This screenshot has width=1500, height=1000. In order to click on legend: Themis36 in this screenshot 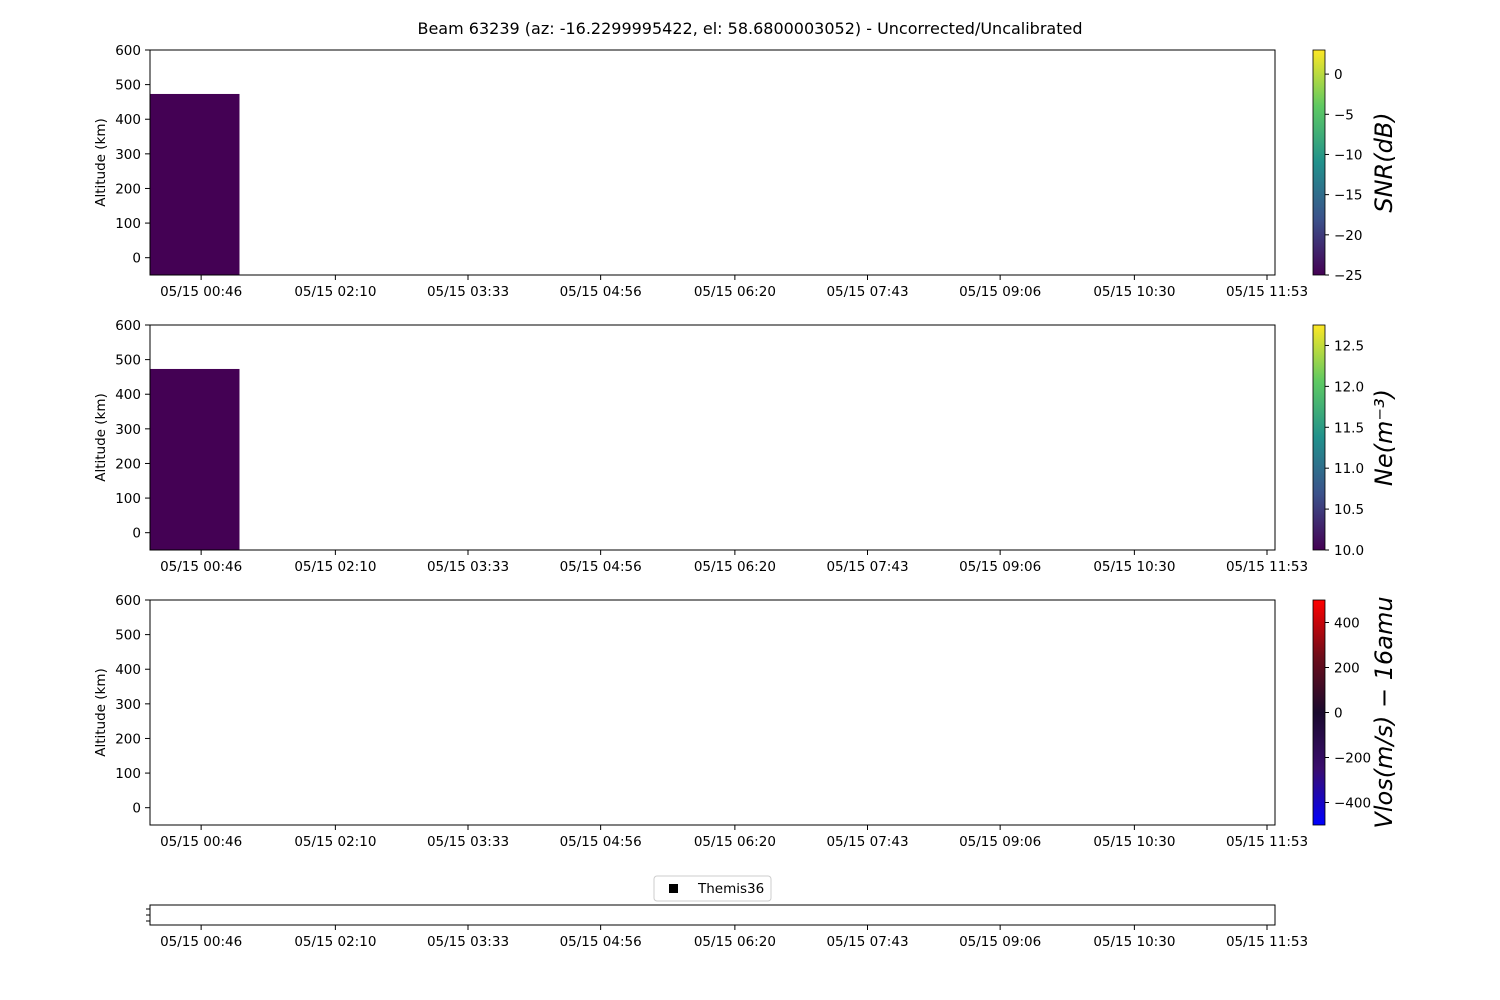, I will do `click(712, 888)`.